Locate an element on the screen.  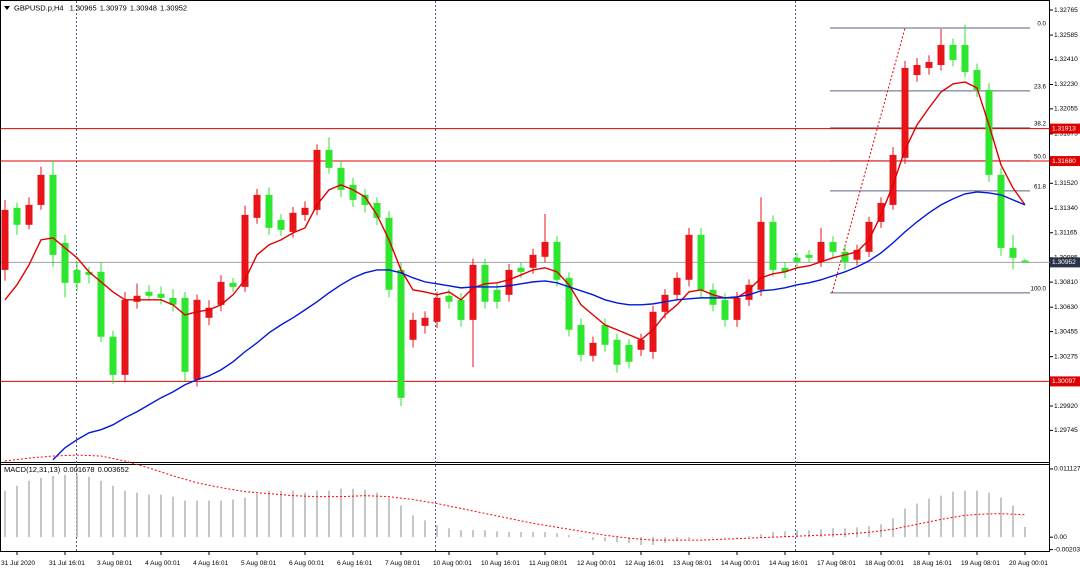
current-price-tag is located at coordinates (1065, 262).